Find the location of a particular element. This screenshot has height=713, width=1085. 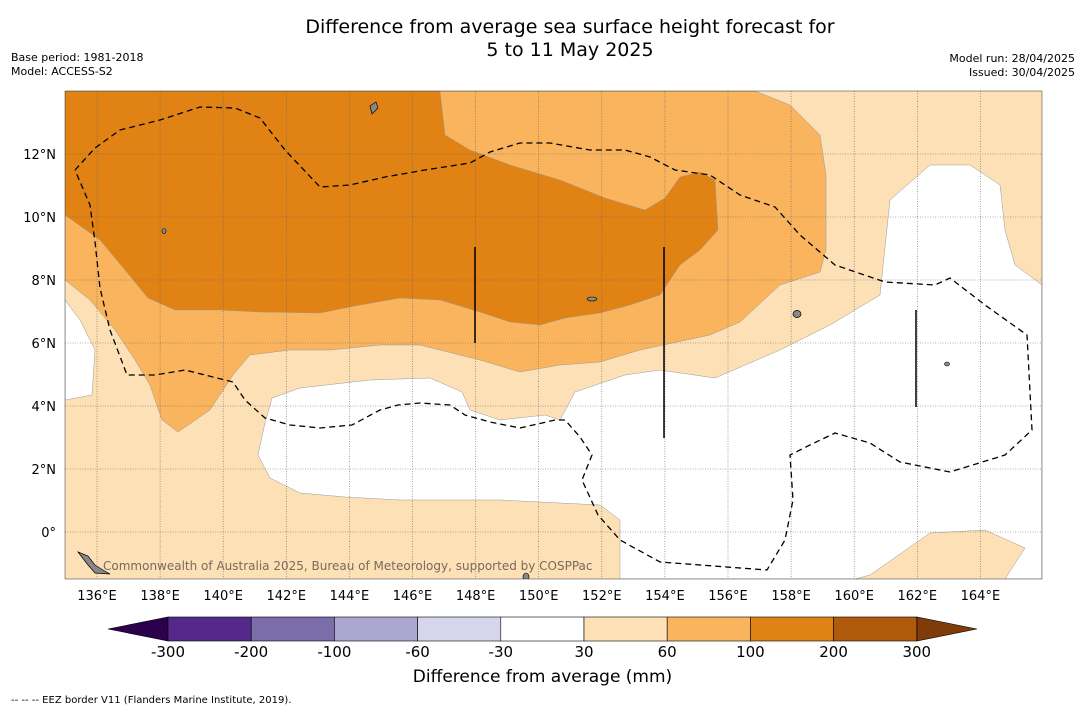

base-period-text: Base period: 1981-2018 is located at coordinates (77, 57).